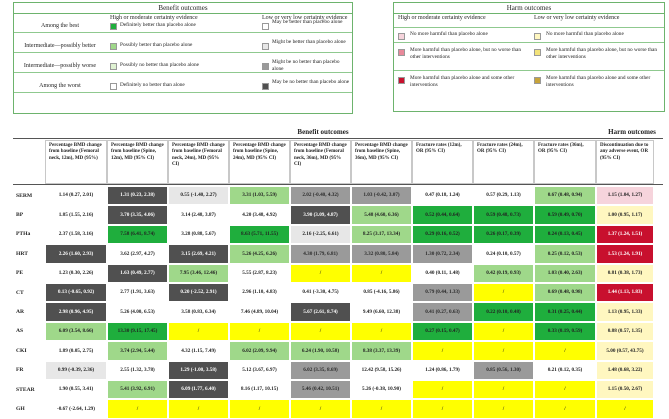  Describe the element at coordinates (625, 254) in the screenshot. I see `table-cell: 1.53 (1.24, 1.91)` at that location.